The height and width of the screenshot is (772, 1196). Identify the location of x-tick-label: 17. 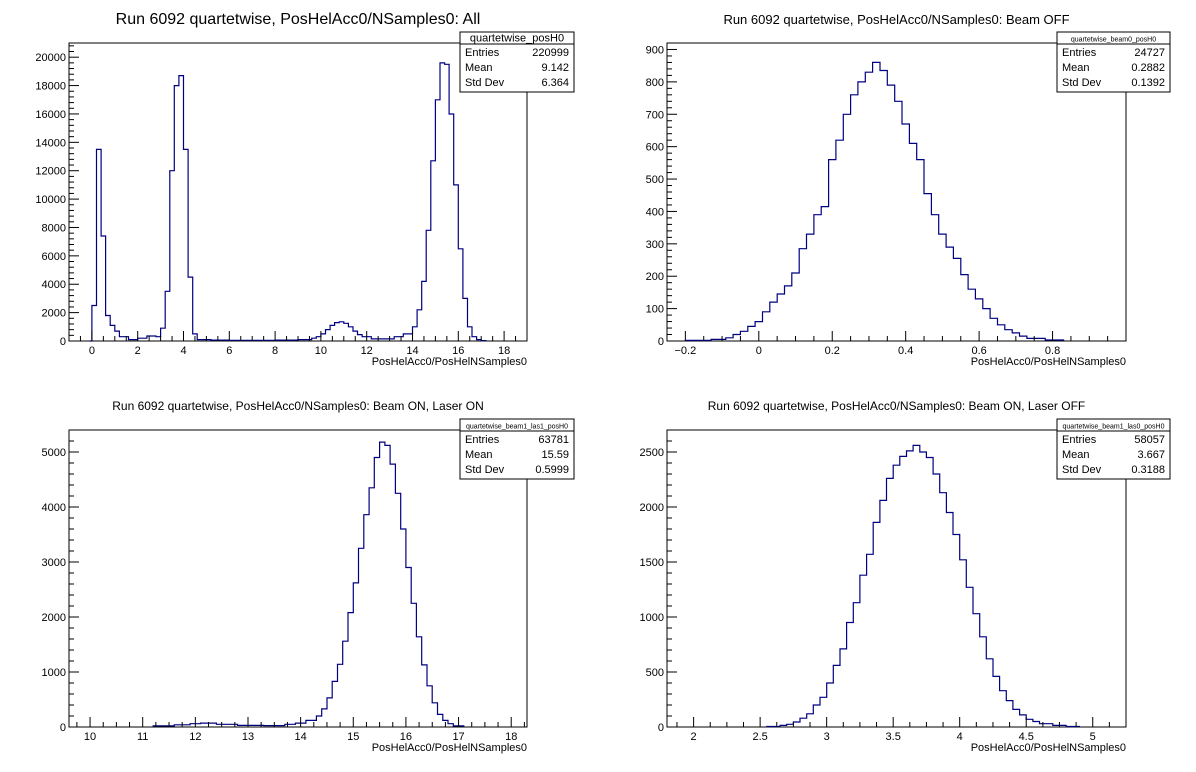
(458, 737).